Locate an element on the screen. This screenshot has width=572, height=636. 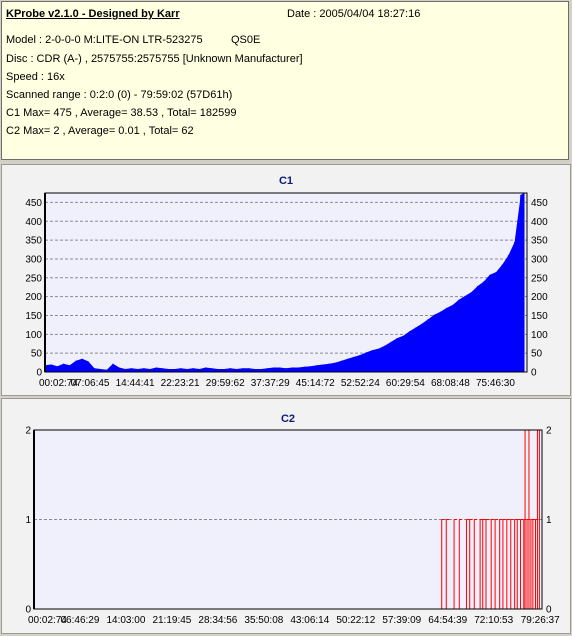
y-tick-label: 2 is located at coordinates (28, 431).